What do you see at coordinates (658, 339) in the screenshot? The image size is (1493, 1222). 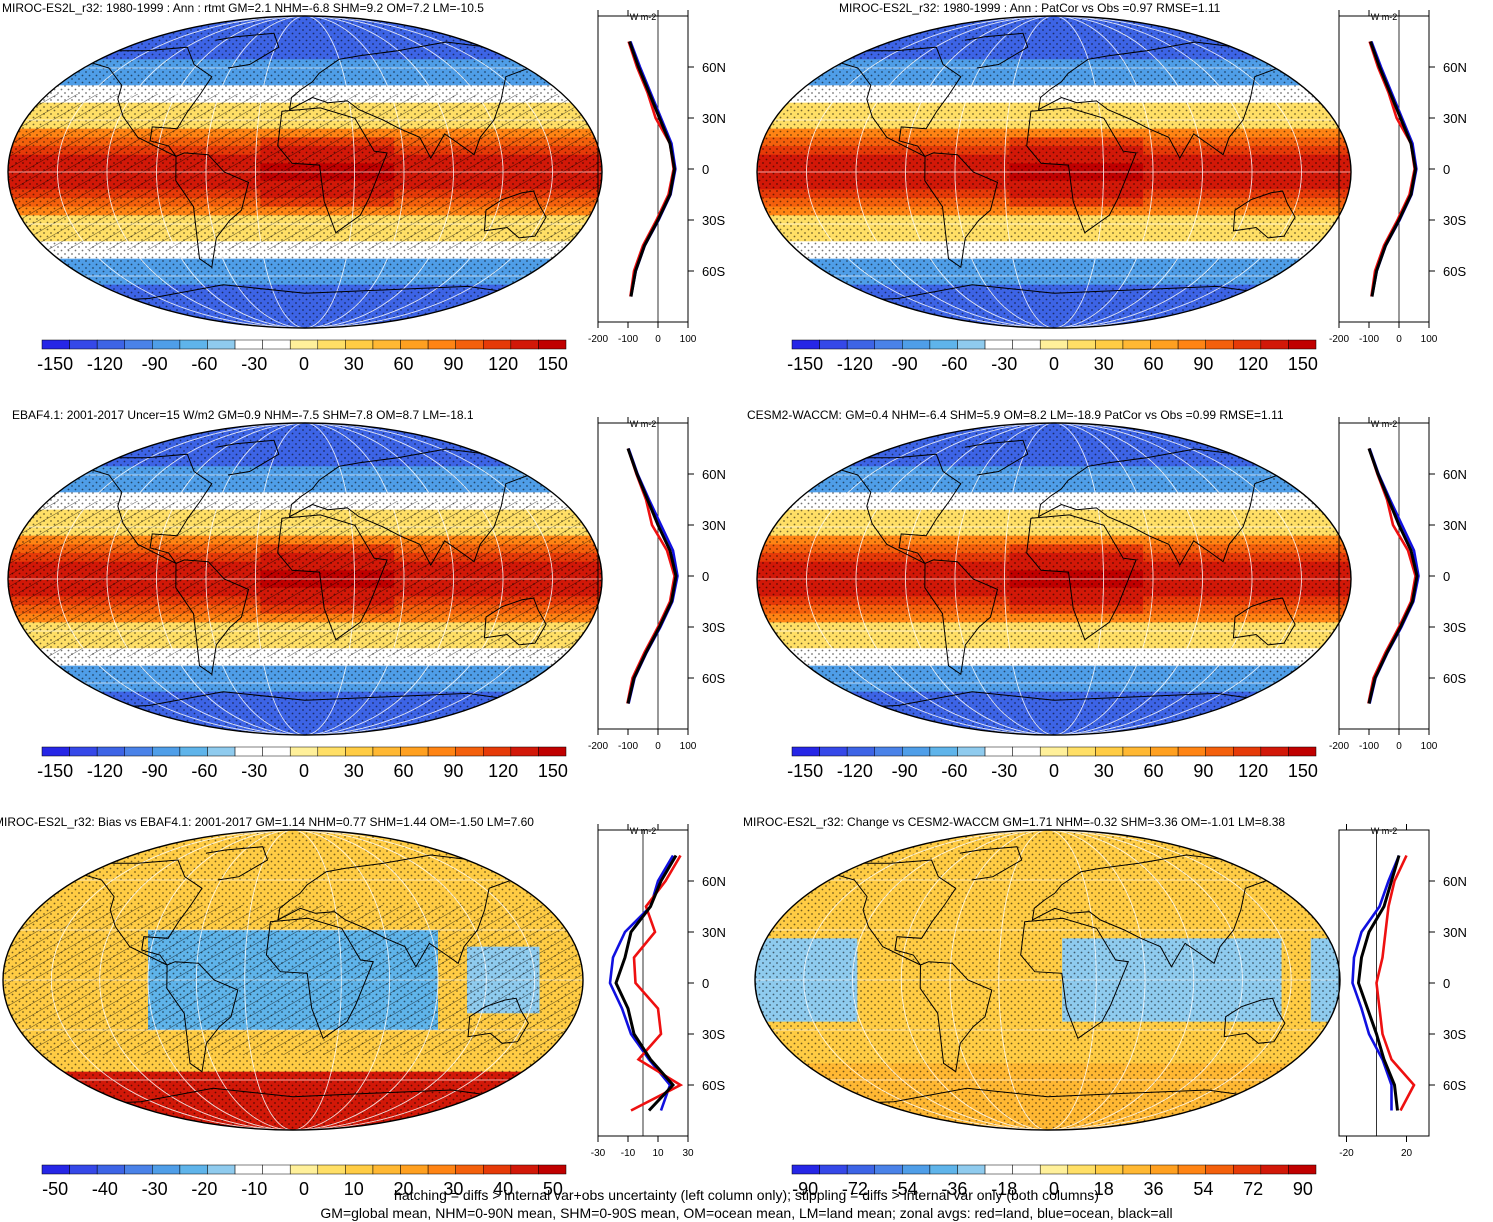 I see `x-tick-label: 0` at bounding box center [658, 339].